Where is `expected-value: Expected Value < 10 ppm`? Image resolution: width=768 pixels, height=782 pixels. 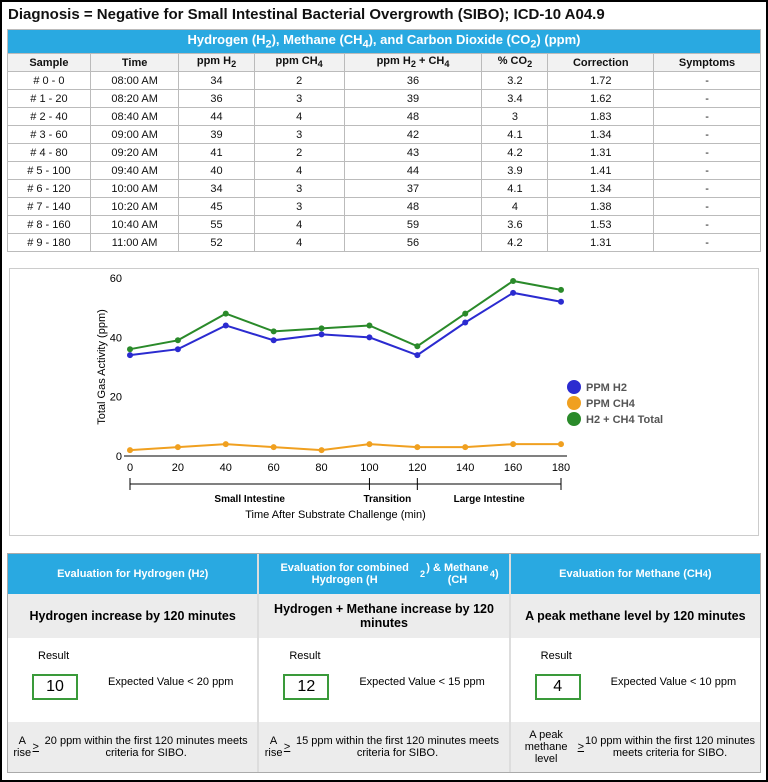
expected-value: Expected Value < 10 ppm is located at coordinates (673, 682).